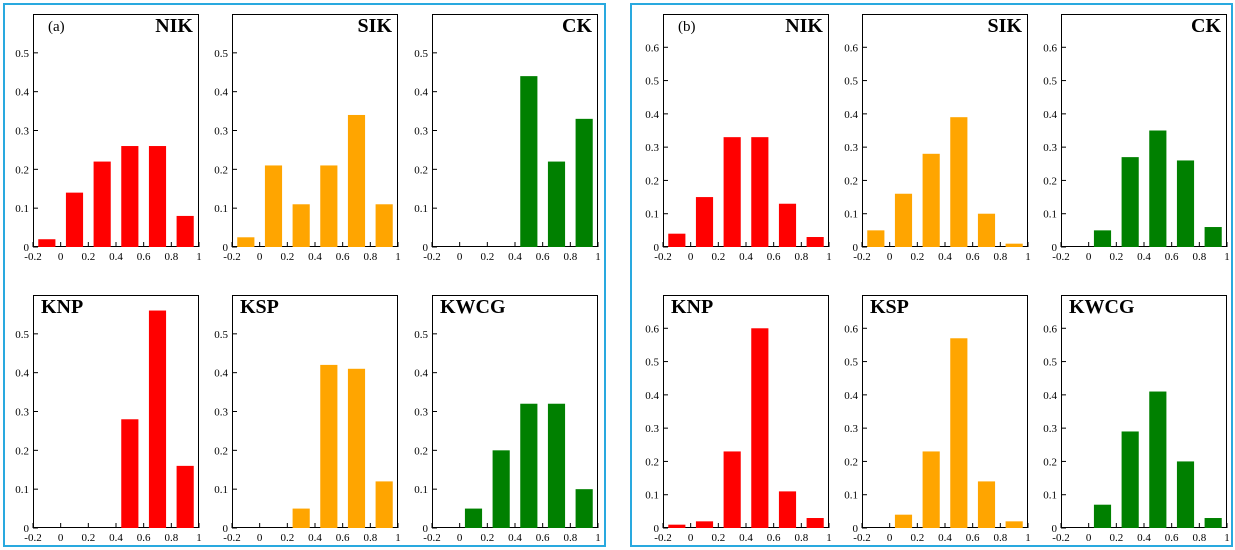 The image size is (1235, 550). Describe the element at coordinates (62, 307) in the screenshot. I see `panel-title: KNP` at that location.